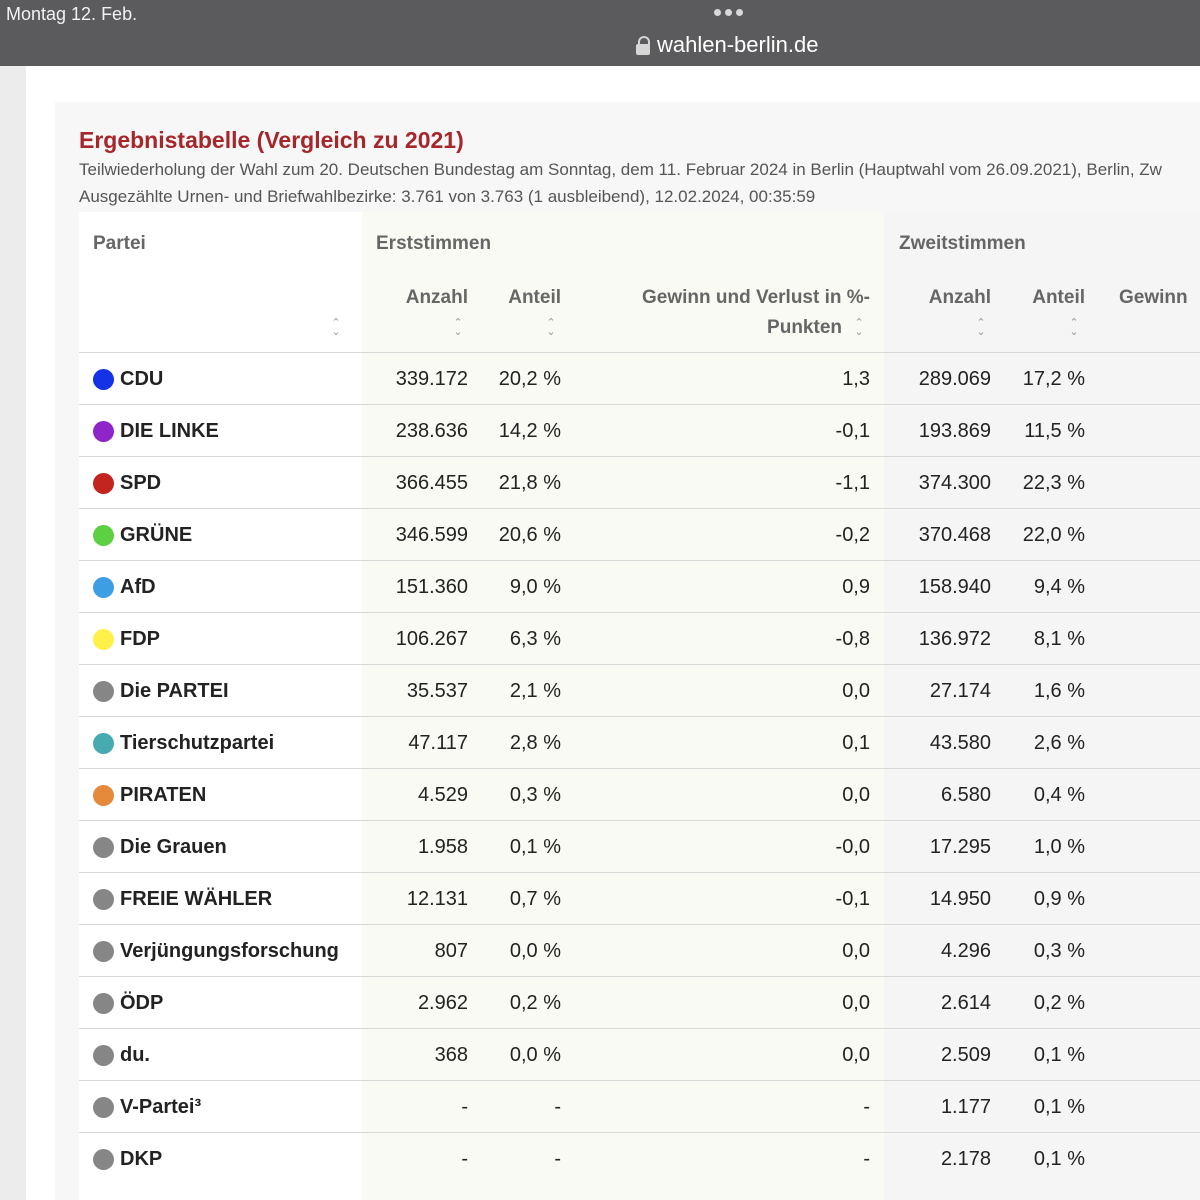  Describe the element at coordinates (1059, 1159) in the screenshot. I see `zweitstimmen-anteil-cell: 0,1 %` at that location.